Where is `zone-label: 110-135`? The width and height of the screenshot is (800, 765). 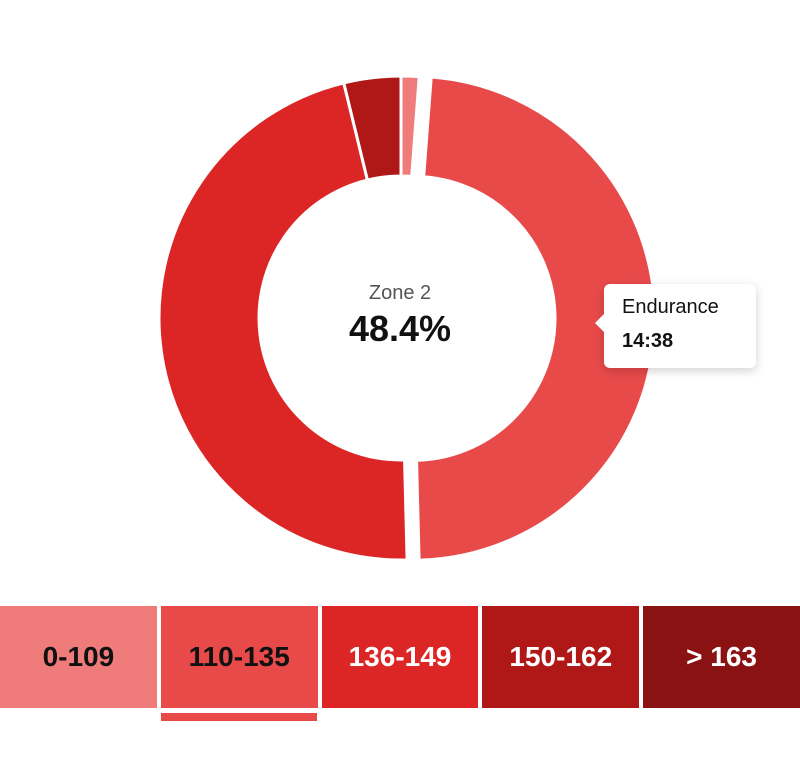
zone-label: 110-135 is located at coordinates (239, 656).